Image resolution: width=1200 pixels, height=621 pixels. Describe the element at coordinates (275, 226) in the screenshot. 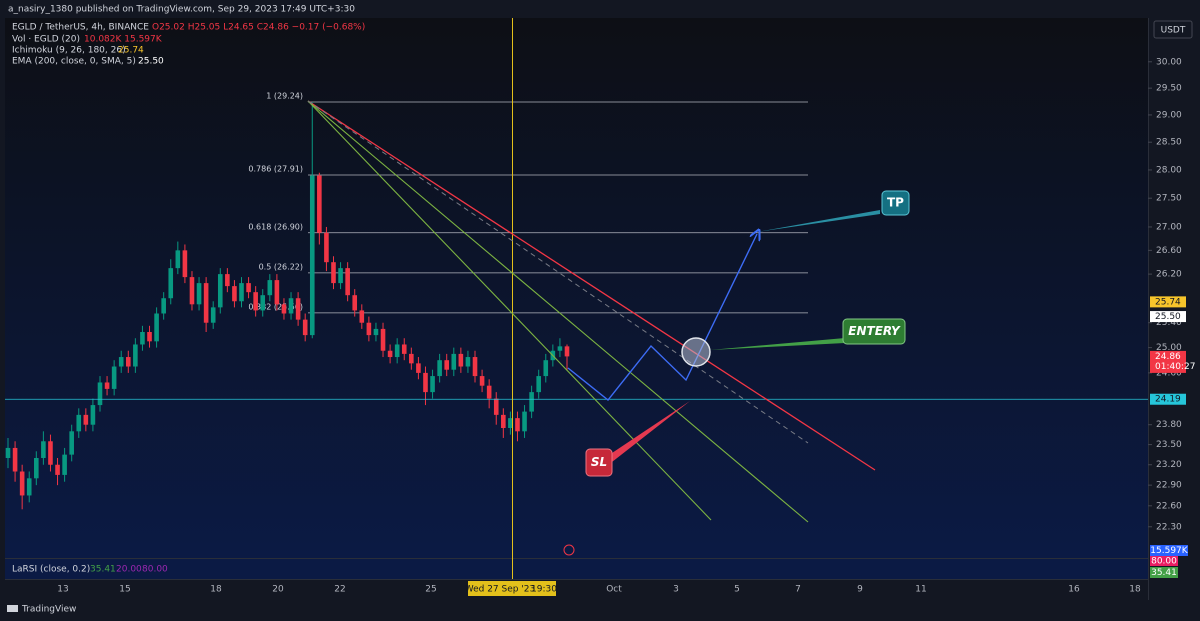

I see `fib-label: 0.618 (26.90)` at that location.